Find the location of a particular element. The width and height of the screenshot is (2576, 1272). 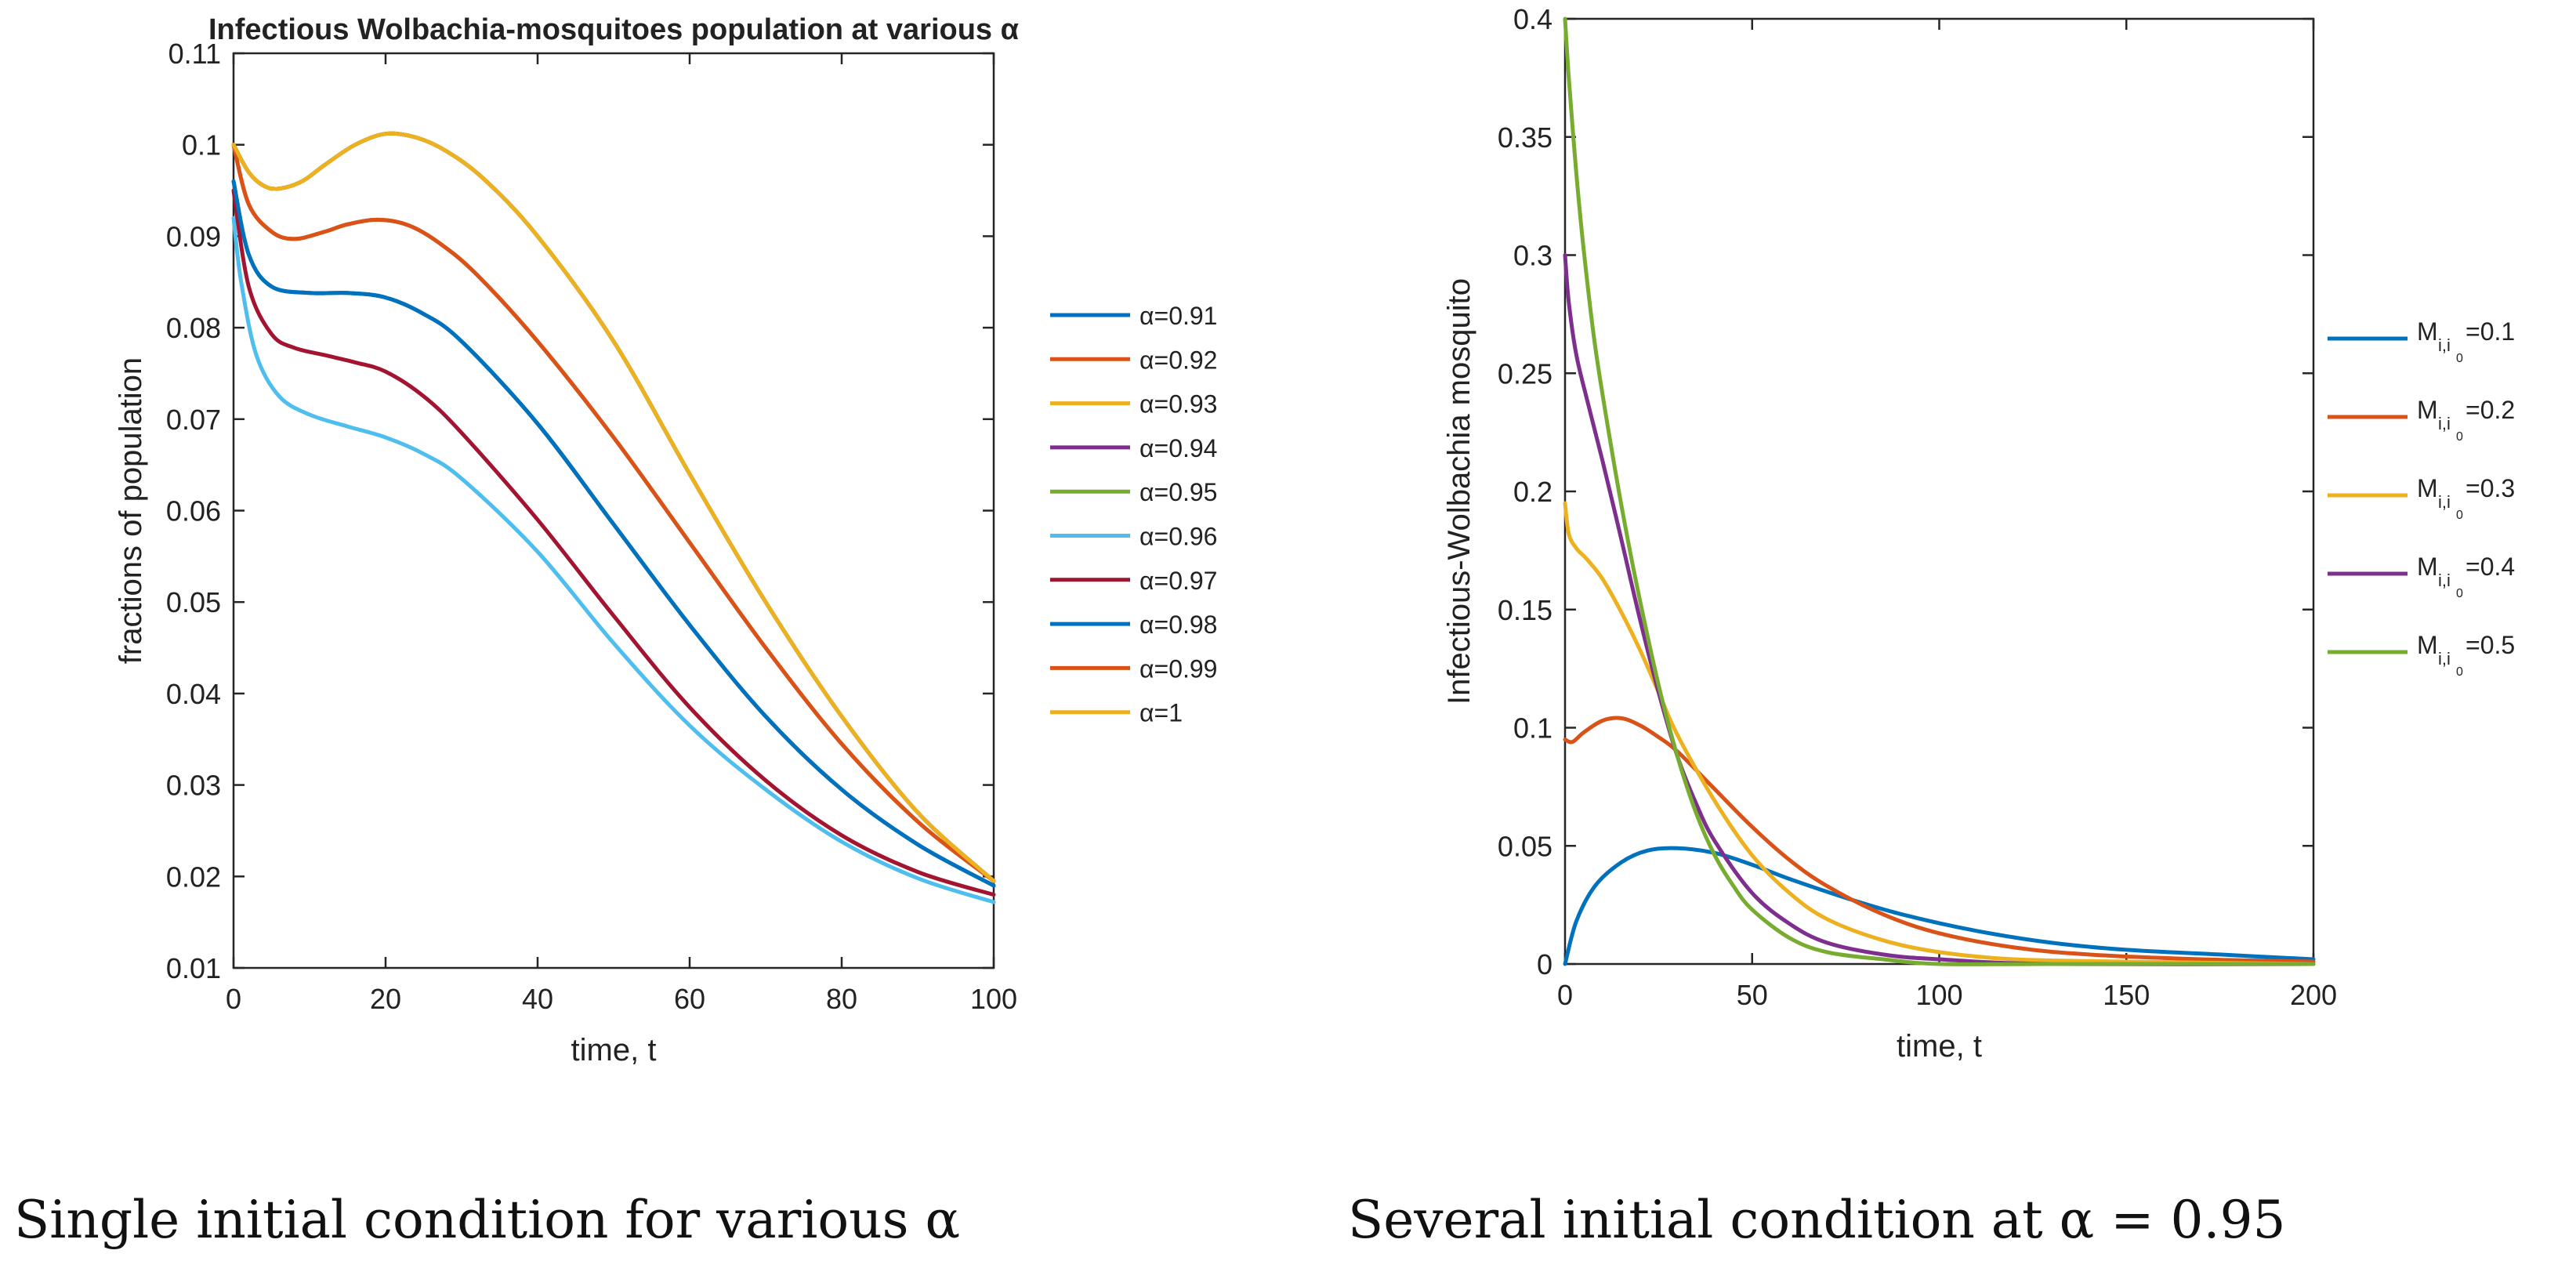

x-tick-label: 200 is located at coordinates (2313, 995).